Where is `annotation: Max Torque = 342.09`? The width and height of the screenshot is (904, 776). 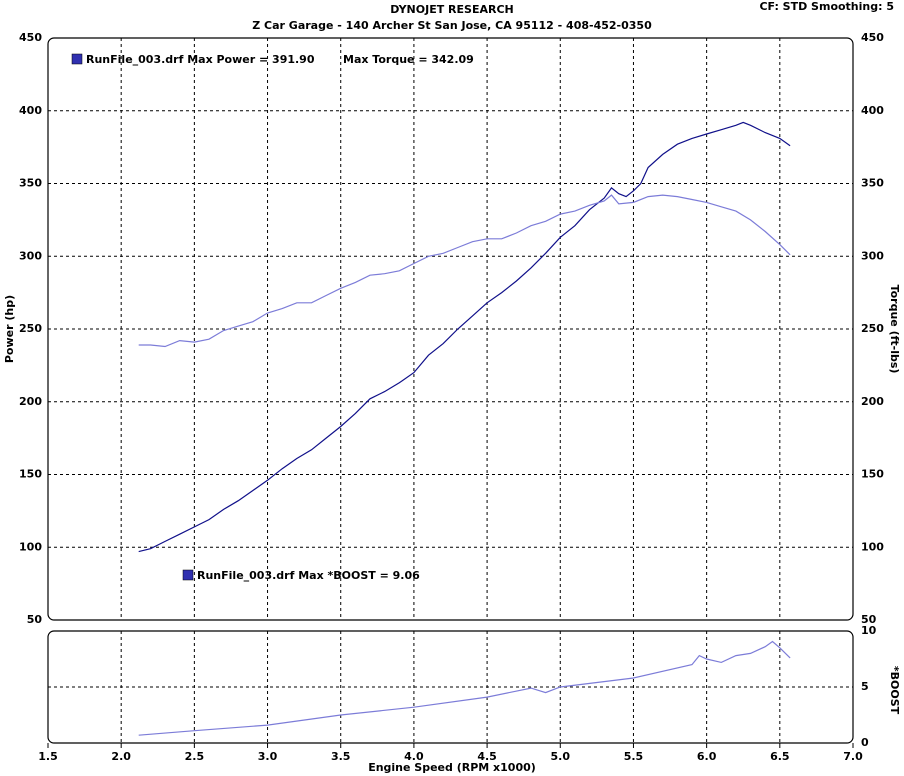
annotation: Max Torque = 342.09 is located at coordinates (408, 59).